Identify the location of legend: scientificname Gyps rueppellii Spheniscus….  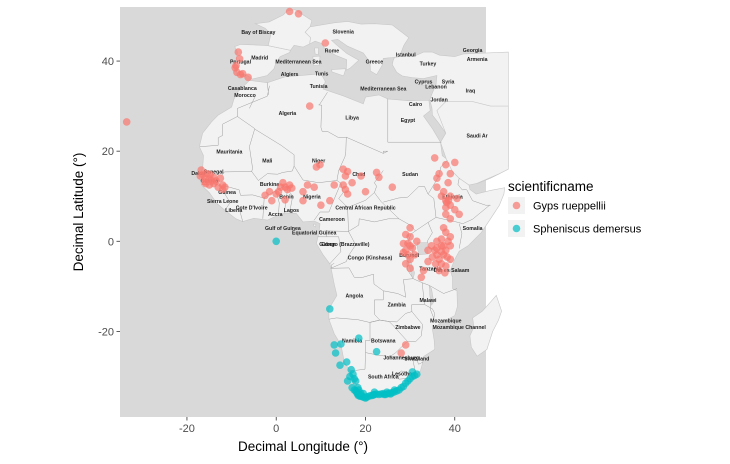
(575, 208).